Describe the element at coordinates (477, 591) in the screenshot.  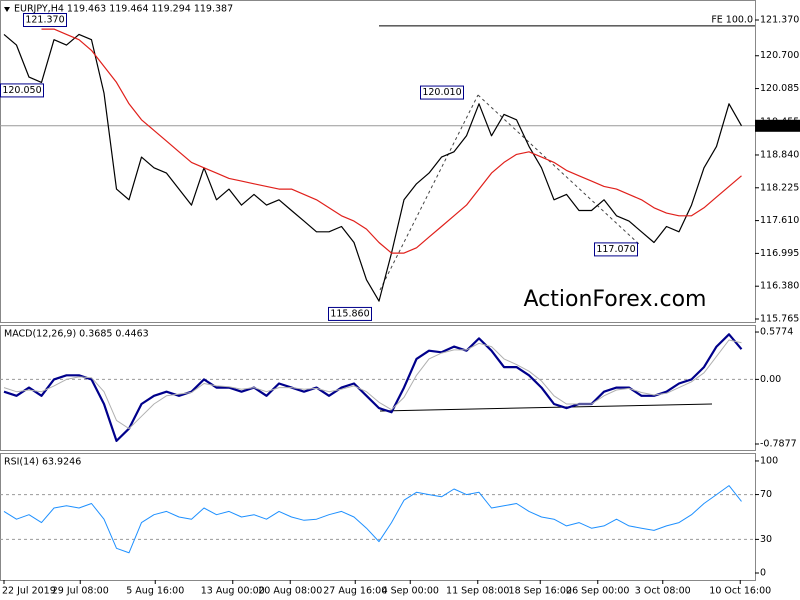
I see `x-tick-label: 11 Sep 08:00` at that location.